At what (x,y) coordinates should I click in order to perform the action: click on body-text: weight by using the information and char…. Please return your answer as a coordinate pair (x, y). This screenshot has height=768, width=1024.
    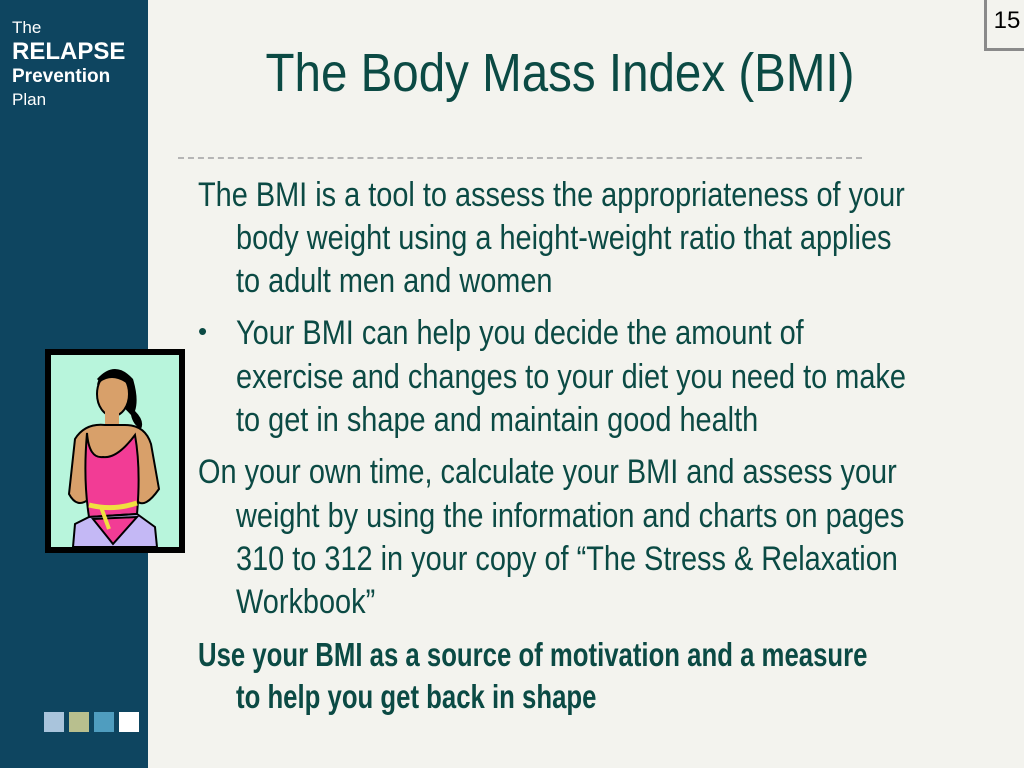
    Looking at the image, I should click on (570, 516).